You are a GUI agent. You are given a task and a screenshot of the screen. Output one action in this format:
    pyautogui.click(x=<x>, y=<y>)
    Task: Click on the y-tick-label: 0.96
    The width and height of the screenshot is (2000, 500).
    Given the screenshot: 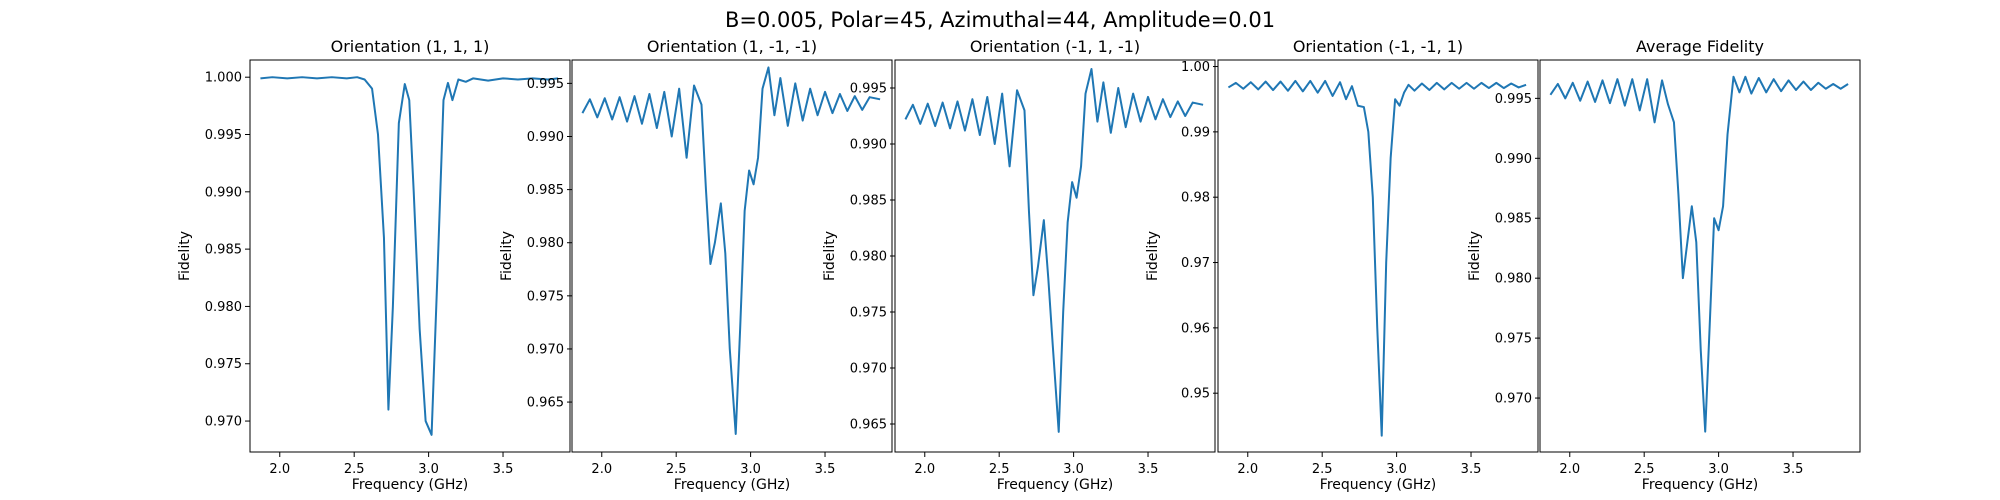 What is the action you would take?
    pyautogui.click(x=1195, y=328)
    